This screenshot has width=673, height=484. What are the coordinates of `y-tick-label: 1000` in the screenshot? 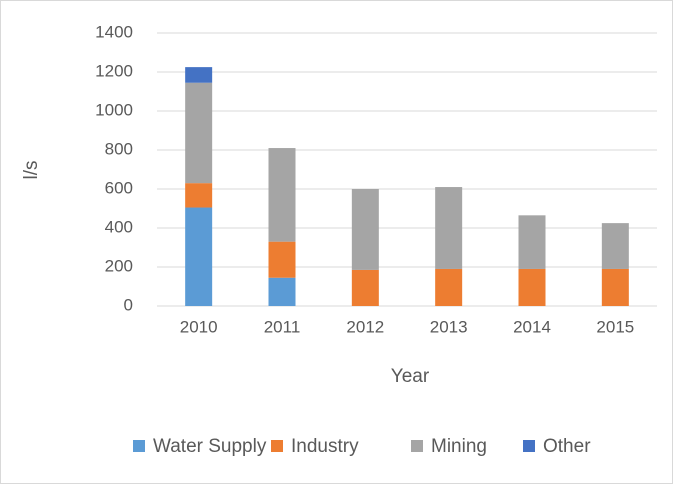 It's located at (114, 109).